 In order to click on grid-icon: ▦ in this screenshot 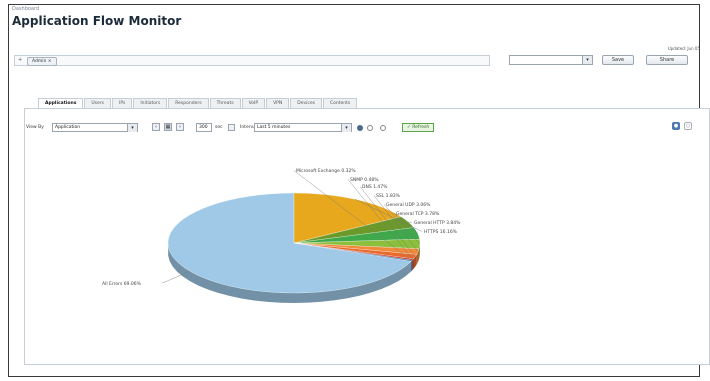, I will do `click(168, 127)`.